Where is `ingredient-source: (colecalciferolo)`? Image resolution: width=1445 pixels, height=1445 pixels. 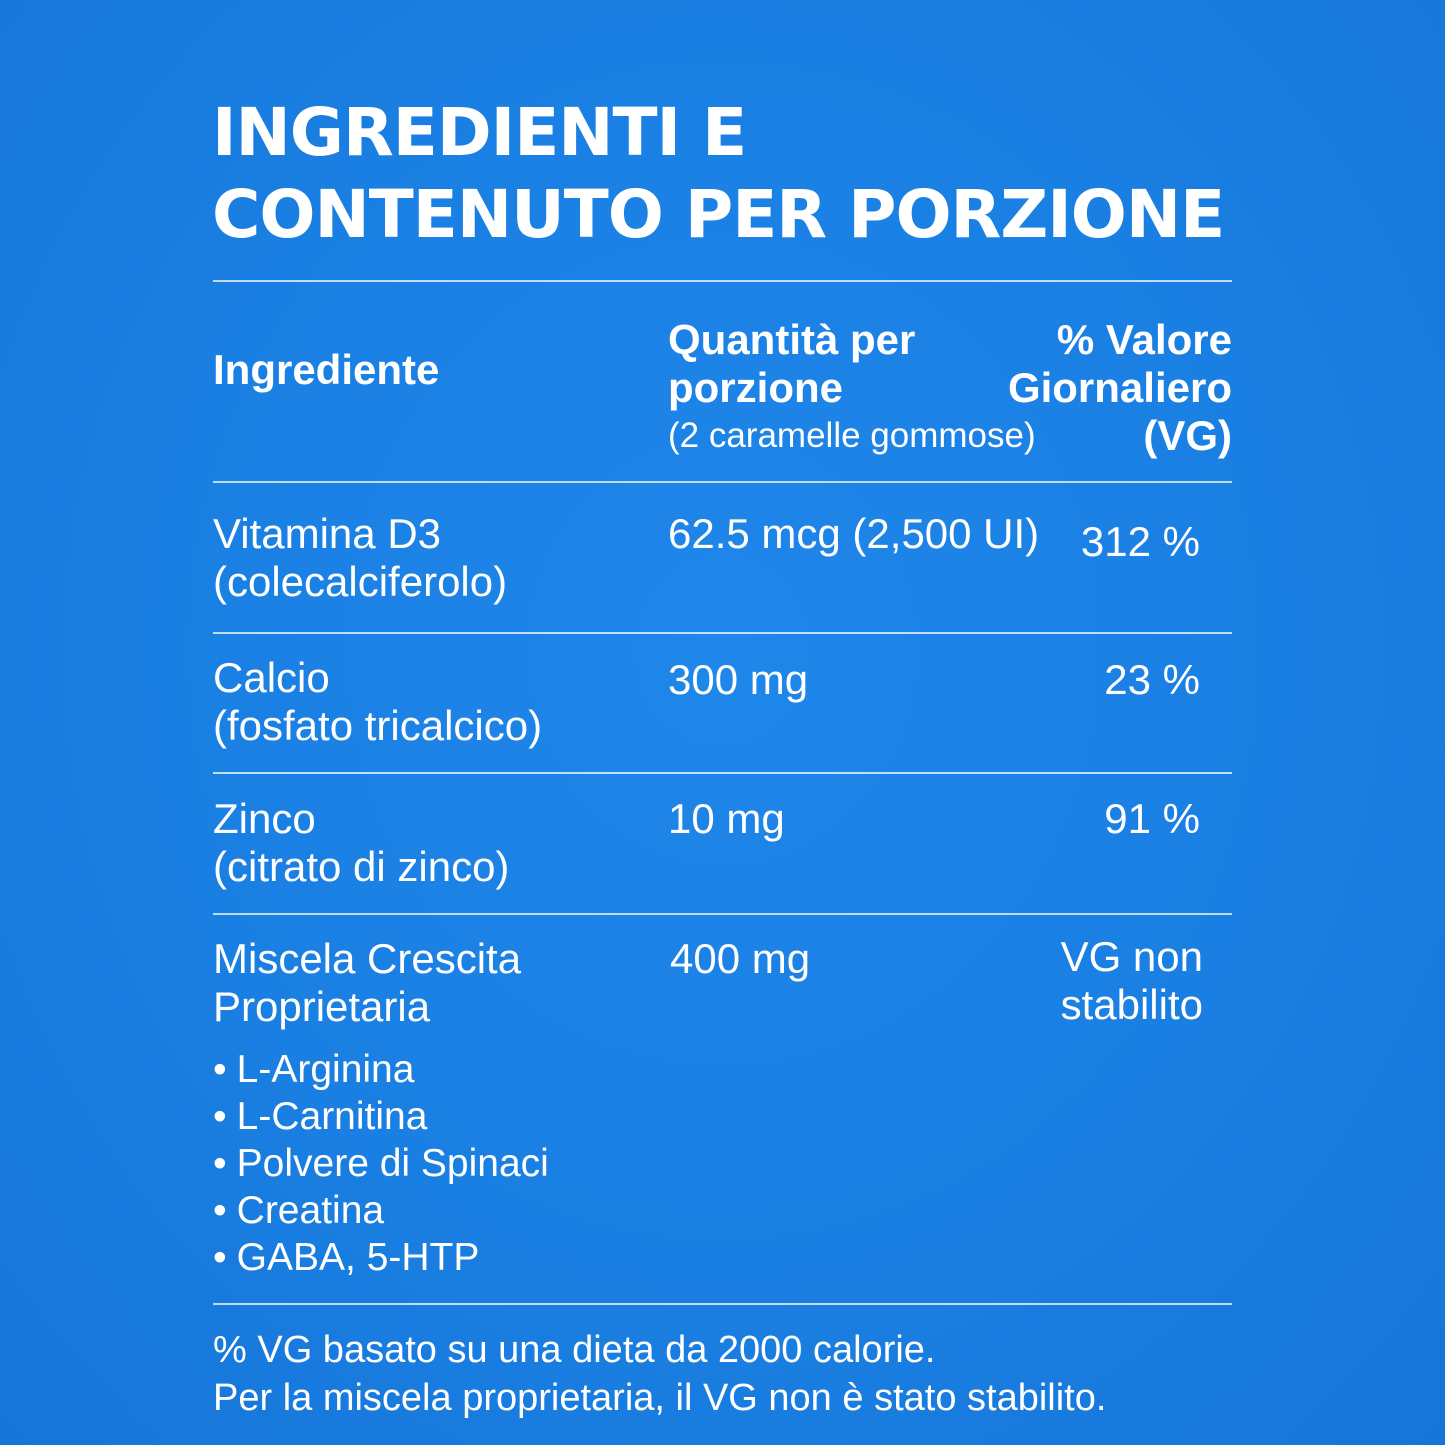 ingredient-source: (colecalciferolo) is located at coordinates (360, 581).